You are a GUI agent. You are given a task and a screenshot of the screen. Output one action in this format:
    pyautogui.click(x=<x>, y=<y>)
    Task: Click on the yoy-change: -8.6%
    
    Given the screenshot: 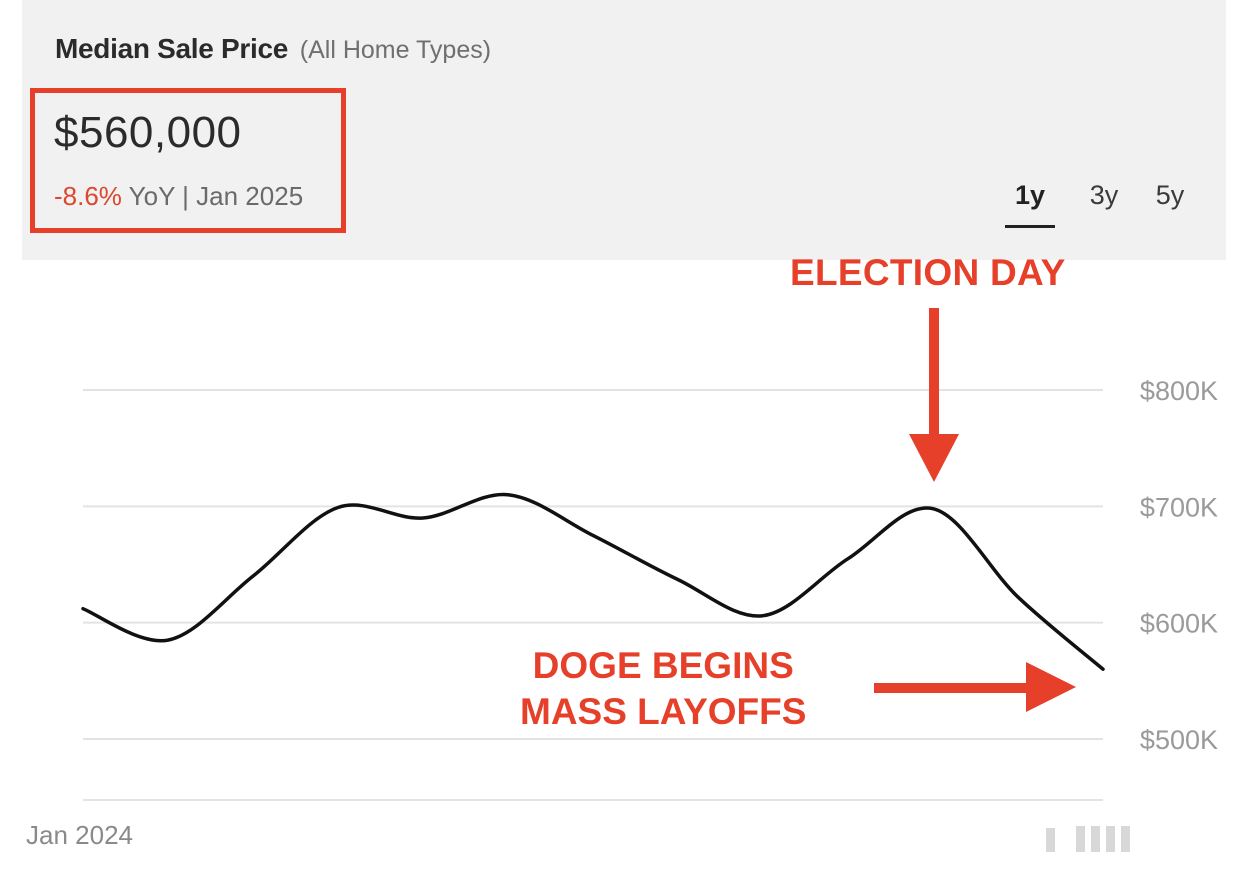 What is the action you would take?
    pyautogui.click(x=88, y=196)
    